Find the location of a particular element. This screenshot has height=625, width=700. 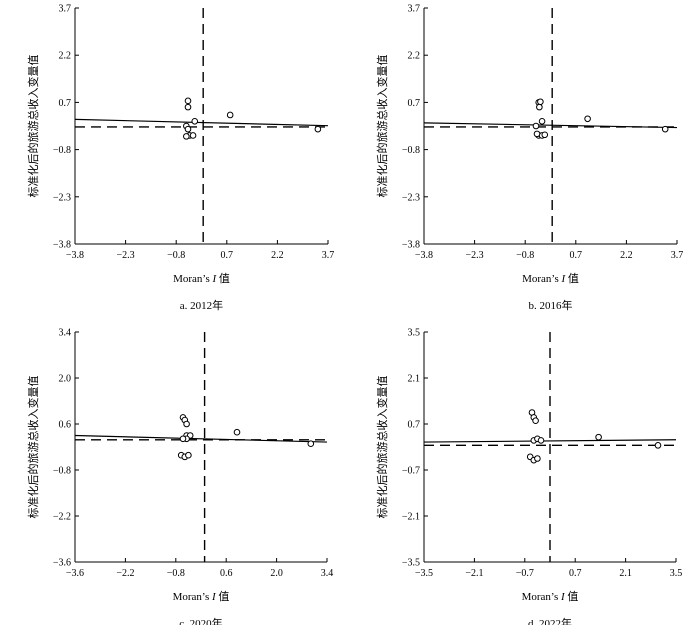

panel-caption: a. 2012年 is located at coordinates (201, 305).